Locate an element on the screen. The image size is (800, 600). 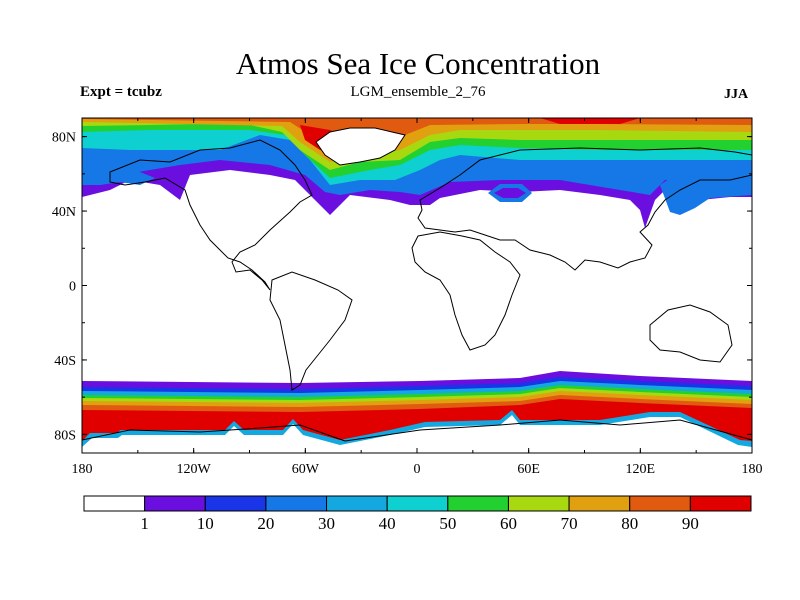
colorbar-label: 20 is located at coordinates (265, 523).